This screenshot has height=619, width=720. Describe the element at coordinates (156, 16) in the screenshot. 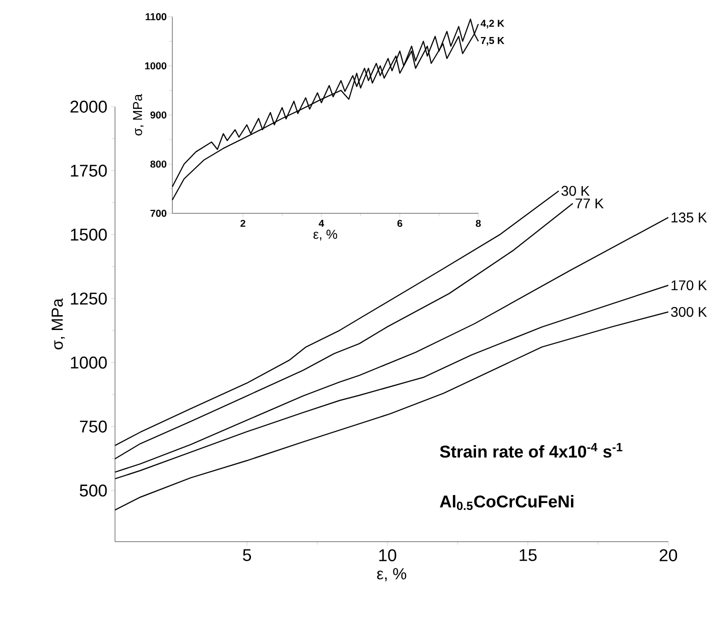

I see `y-tick-label: 1100` at that location.